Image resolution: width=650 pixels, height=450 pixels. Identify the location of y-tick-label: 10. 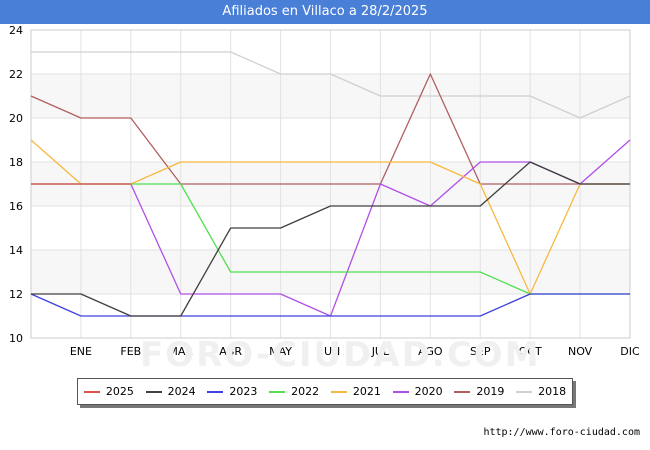
(16, 338).